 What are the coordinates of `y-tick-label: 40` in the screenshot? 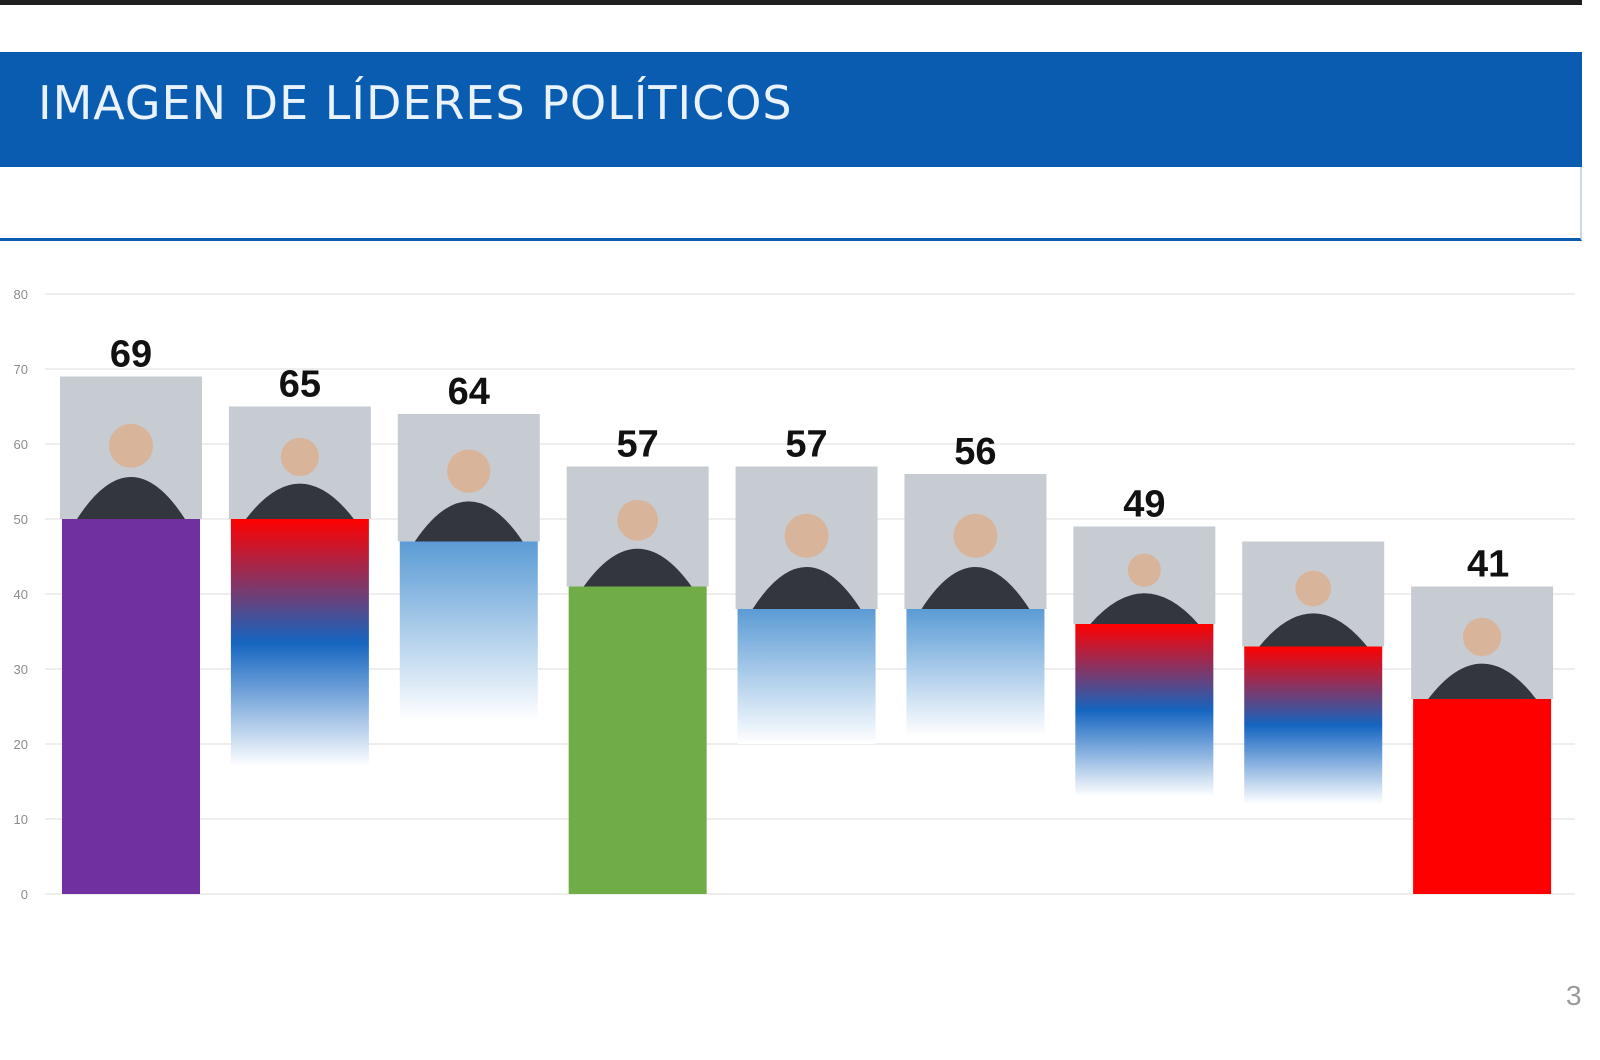 It's located at (21, 594).